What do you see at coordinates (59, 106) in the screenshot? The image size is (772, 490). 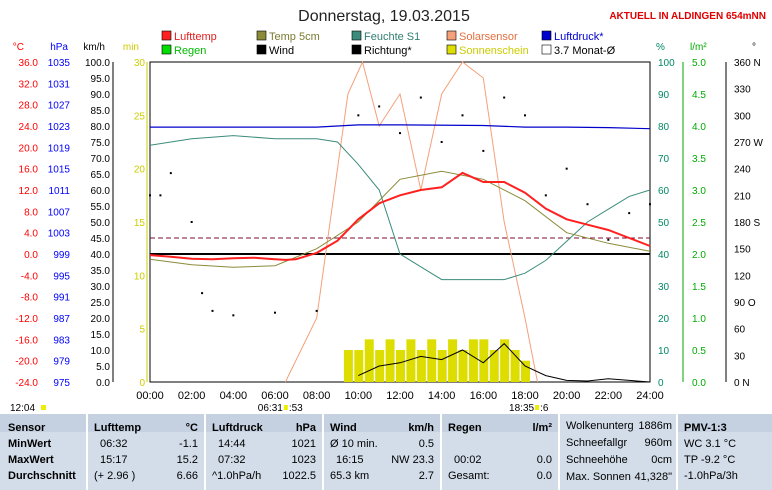 I see `pressure-axis-tick: 1027` at bounding box center [59, 106].